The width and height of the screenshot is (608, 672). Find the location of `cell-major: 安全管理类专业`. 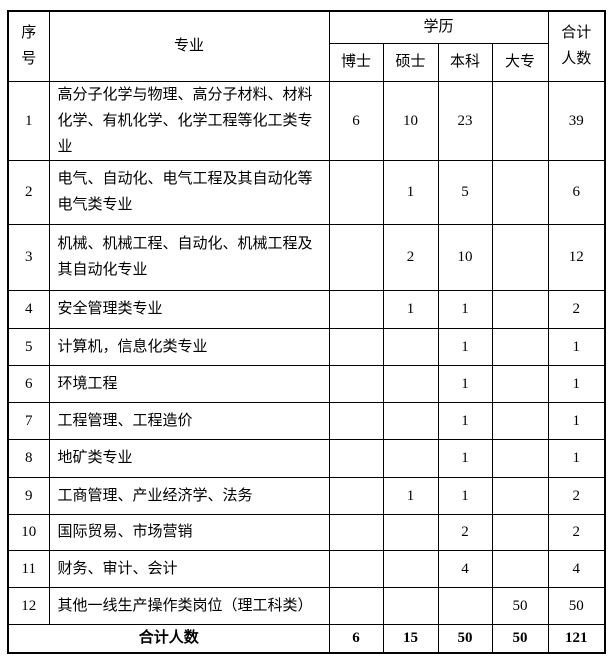

cell-major: 安全管理类专业 is located at coordinates (189, 309).